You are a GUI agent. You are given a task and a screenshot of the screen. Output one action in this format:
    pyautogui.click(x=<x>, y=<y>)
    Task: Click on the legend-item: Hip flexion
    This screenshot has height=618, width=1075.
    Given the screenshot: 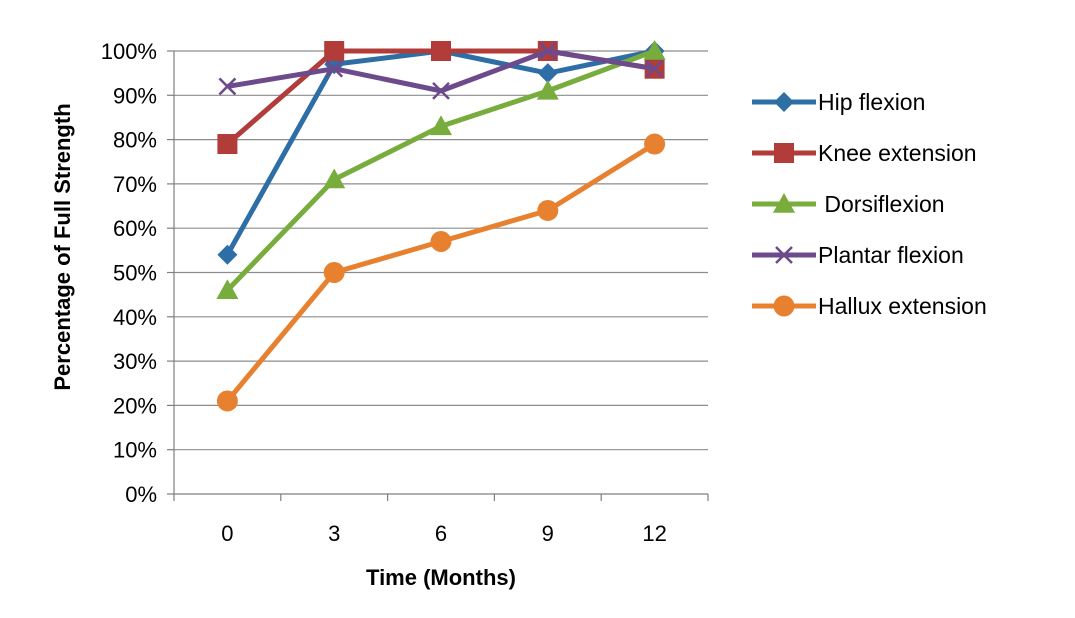 What is the action you would take?
    pyautogui.click(x=838, y=102)
    